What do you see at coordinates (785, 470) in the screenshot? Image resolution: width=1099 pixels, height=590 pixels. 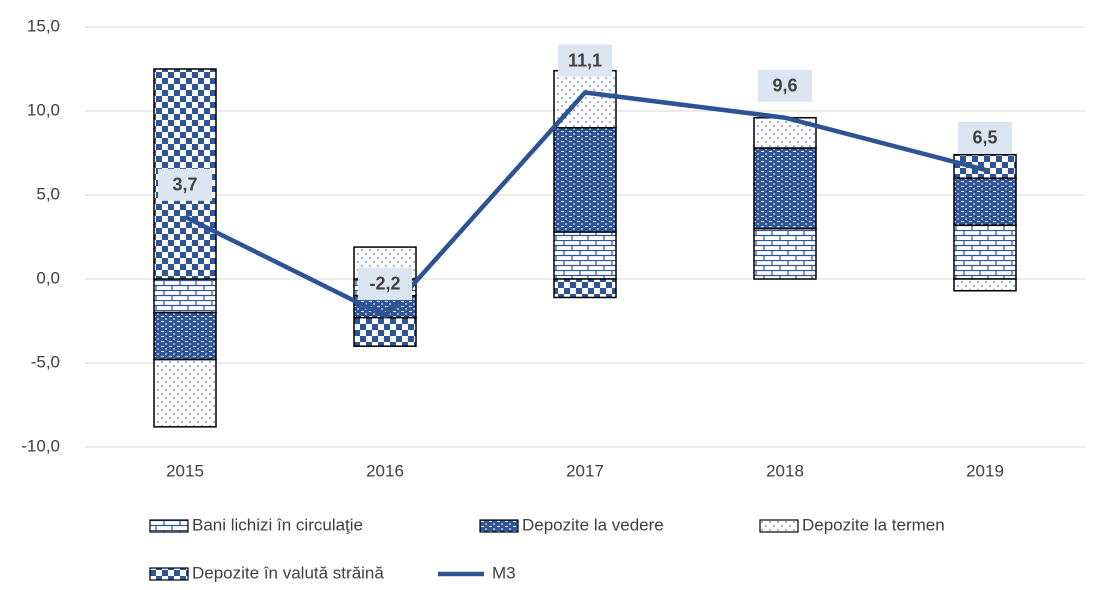 I see `x-tick-label: 2018` at bounding box center [785, 470].